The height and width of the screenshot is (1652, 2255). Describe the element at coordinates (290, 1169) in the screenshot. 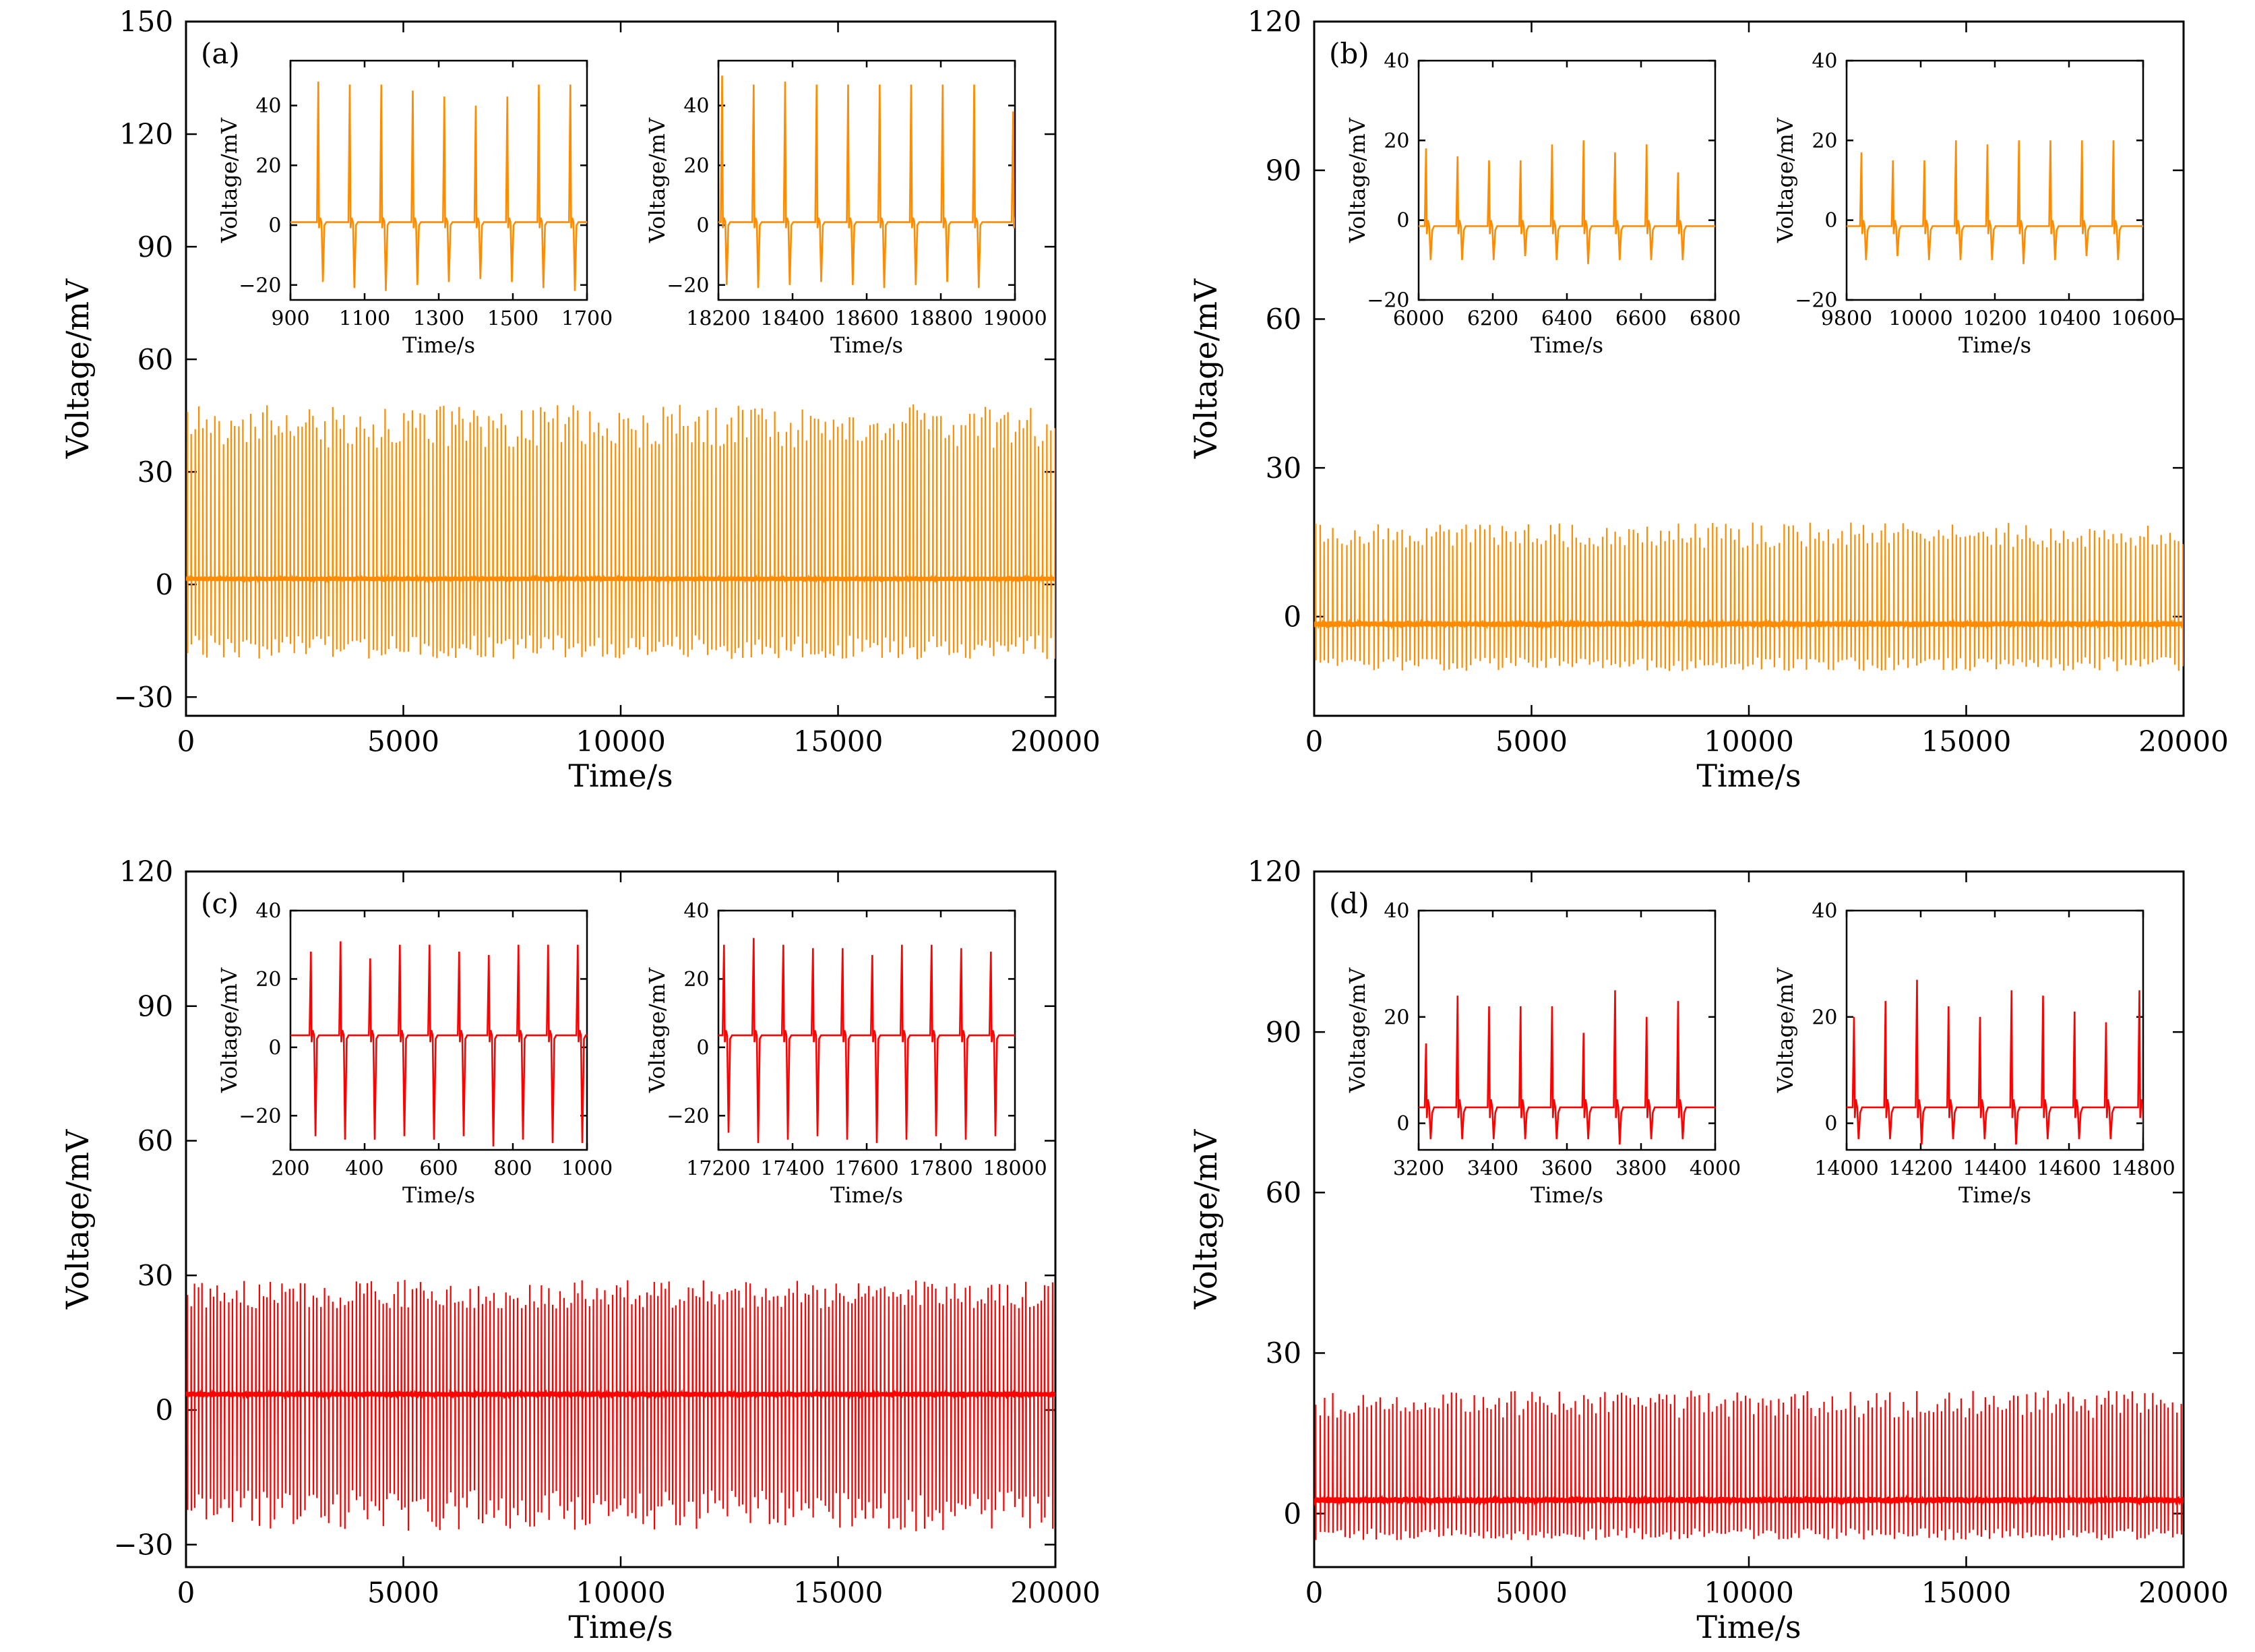

I see `inset-axis-xtick-label: 200` at that location.